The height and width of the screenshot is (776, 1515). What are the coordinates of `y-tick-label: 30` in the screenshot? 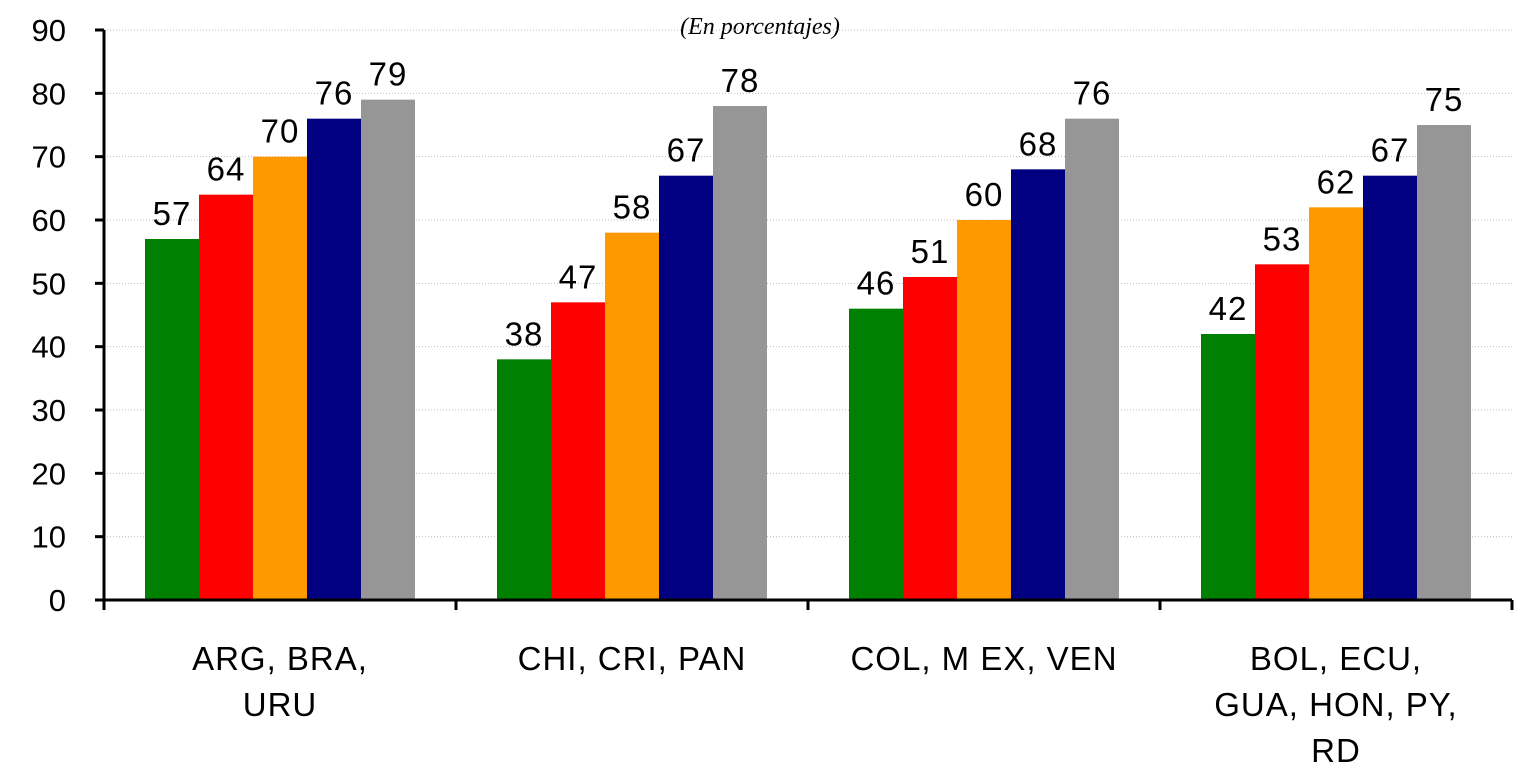 It's located at (49, 410).